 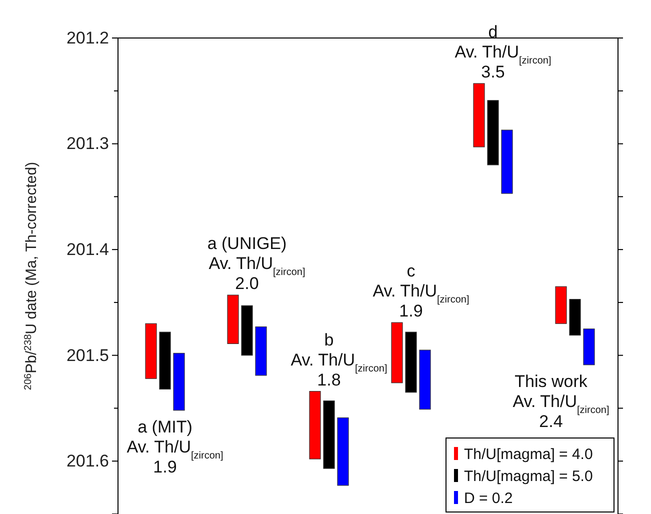 What do you see at coordinates (503, 52) in the screenshot?
I see `text: d Av. Th/U$_{[zircon]}$ 3.5` at bounding box center [503, 52].